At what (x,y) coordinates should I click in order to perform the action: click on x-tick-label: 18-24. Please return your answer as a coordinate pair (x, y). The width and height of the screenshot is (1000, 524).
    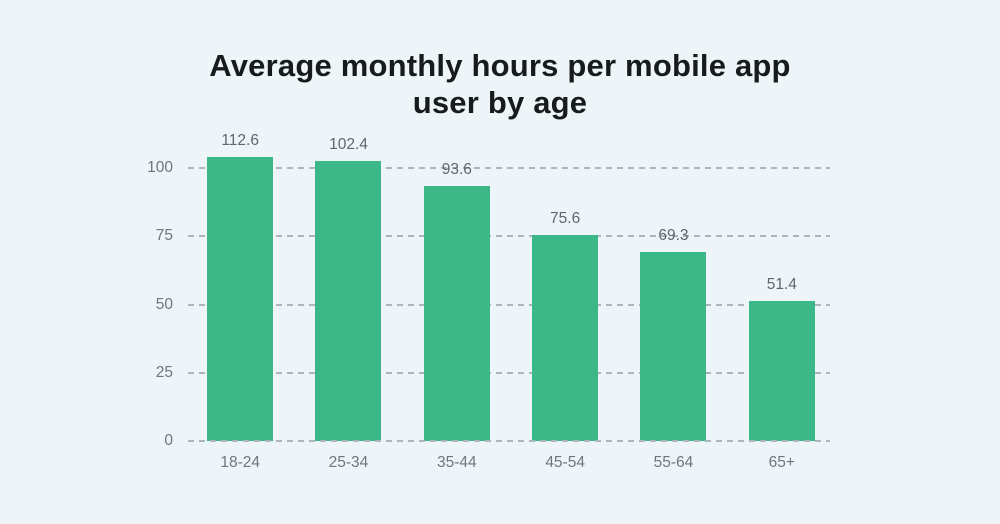
    Looking at the image, I should click on (240, 462).